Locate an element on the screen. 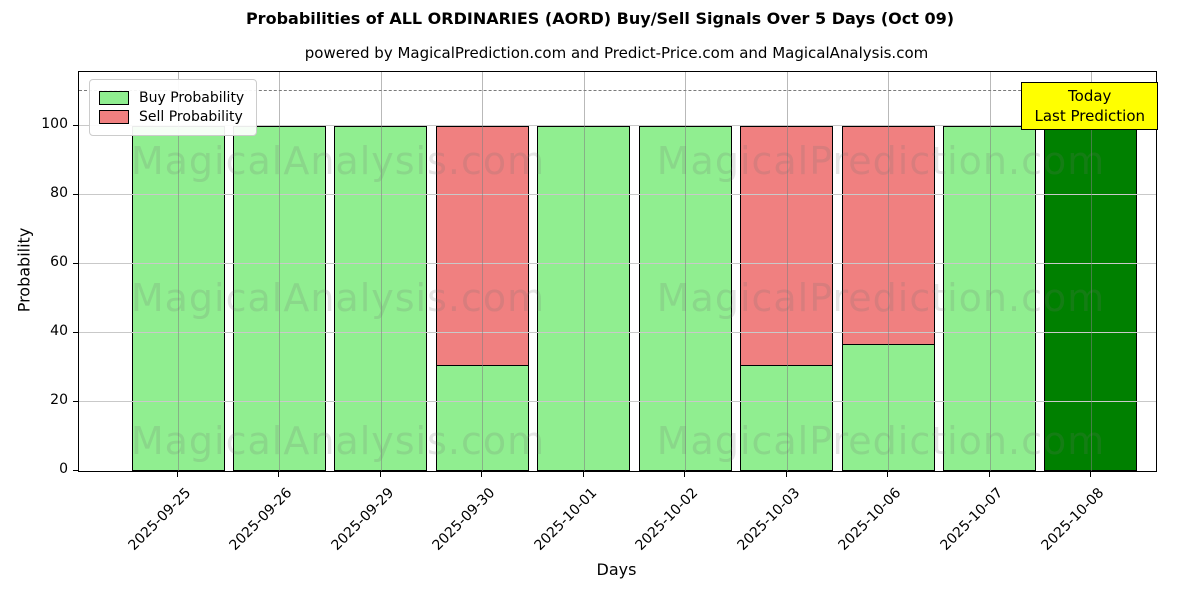 Image resolution: width=1200 pixels, height=600 pixels. y-tick-label: 80 is located at coordinates (59, 192).